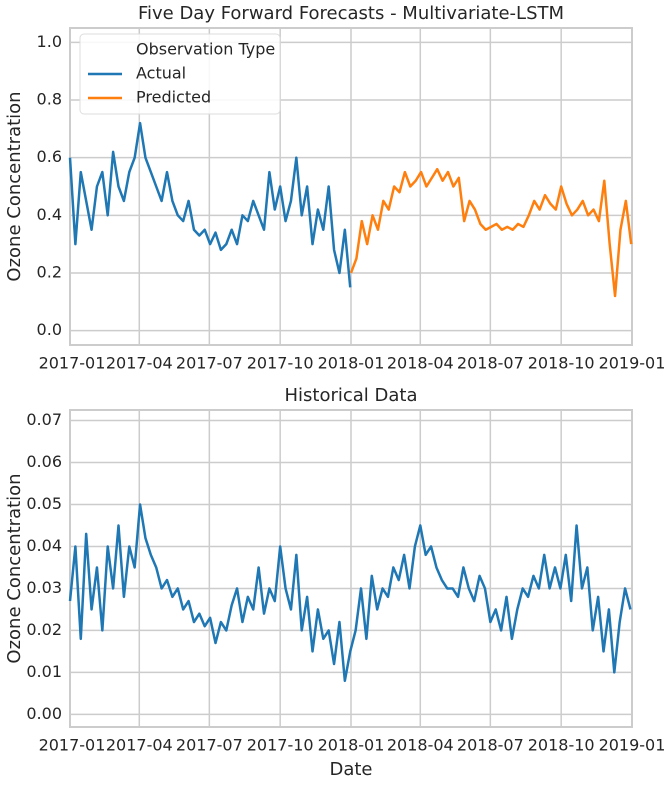  Describe the element at coordinates (49, 99) in the screenshot. I see `y-tick-label: 0.8` at that location.